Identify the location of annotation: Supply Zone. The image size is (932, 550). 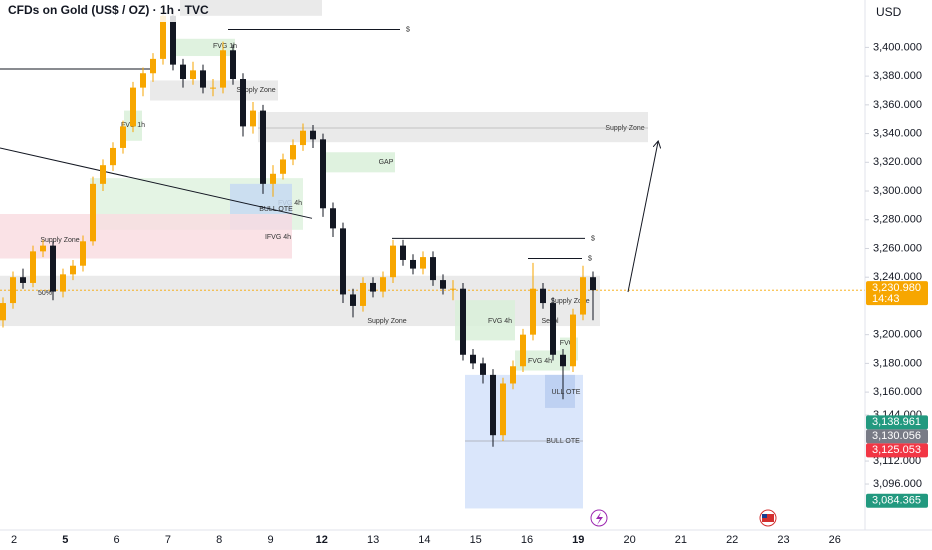
(59, 240).